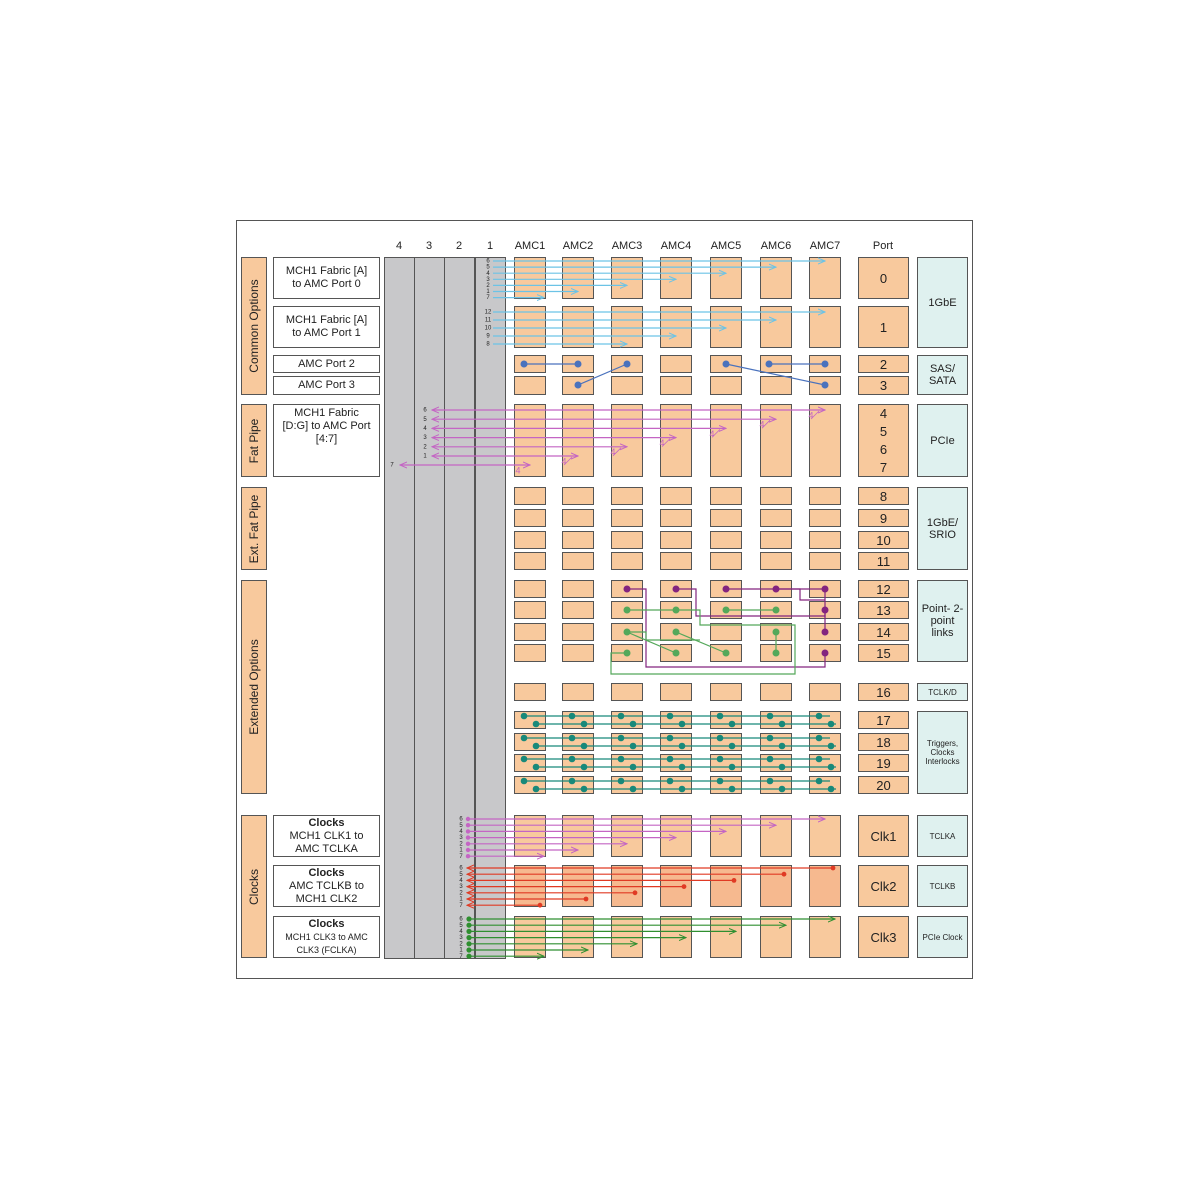 The image size is (1200, 1200). What do you see at coordinates (883, 763) in the screenshot?
I see `port-number-box: 19` at bounding box center [883, 763].